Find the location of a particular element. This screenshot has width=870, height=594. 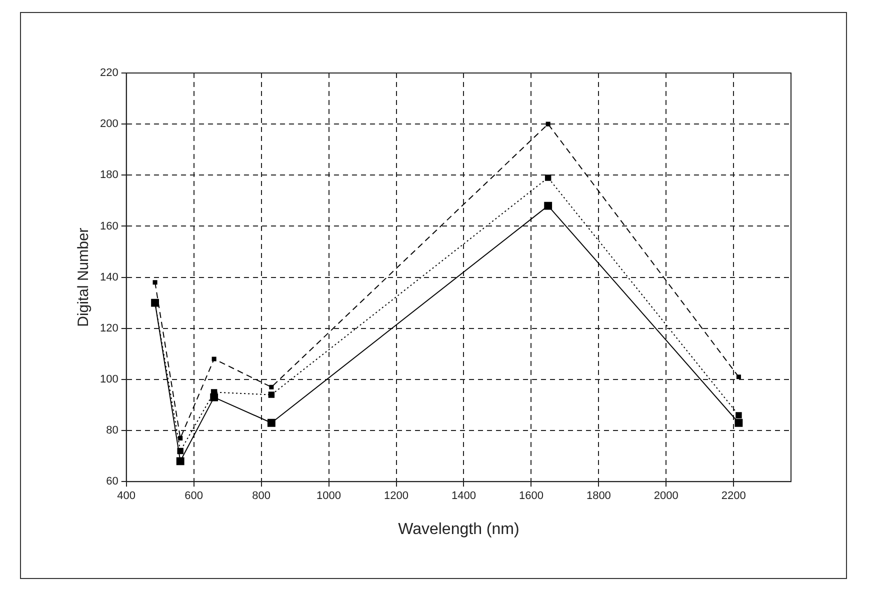

y-tick-label: 60 is located at coordinates (112, 482).